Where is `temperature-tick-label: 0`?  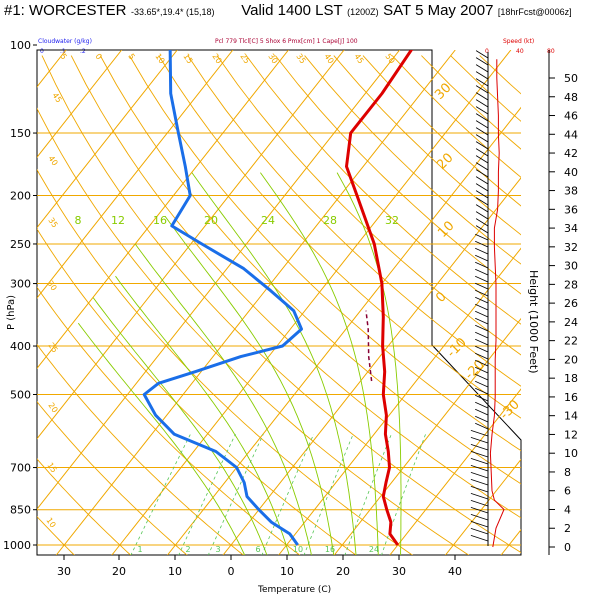
temperature-tick-label: 0 is located at coordinates (231, 571).